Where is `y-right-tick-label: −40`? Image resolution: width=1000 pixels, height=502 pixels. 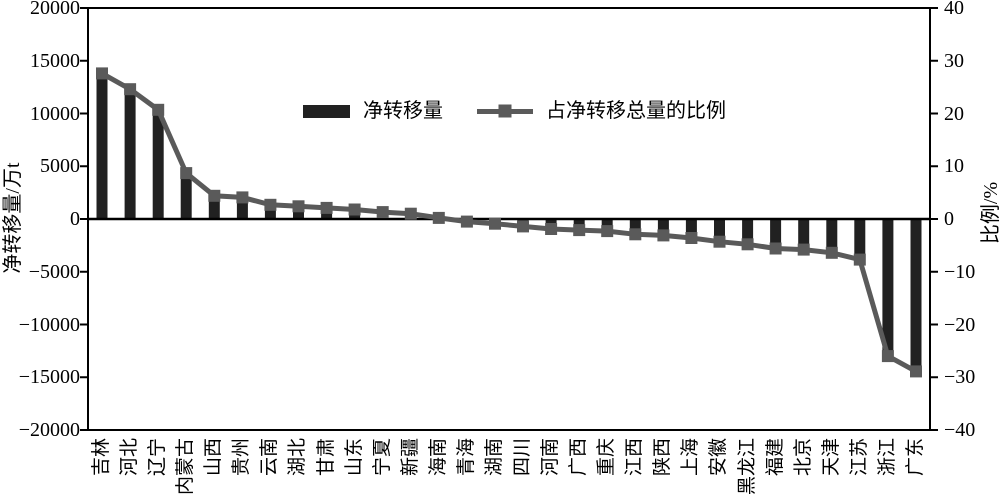 y-right-tick-label: −40 is located at coordinates (960, 430).